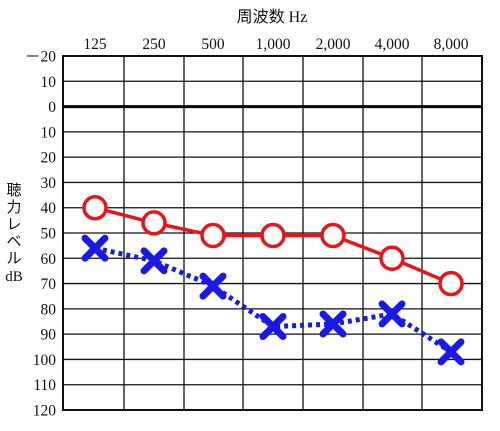 Image resolution: width=500 pixels, height=431 pixels. What do you see at coordinates (49, 234) in the screenshot?
I see `y-tick-label: 50` at bounding box center [49, 234].